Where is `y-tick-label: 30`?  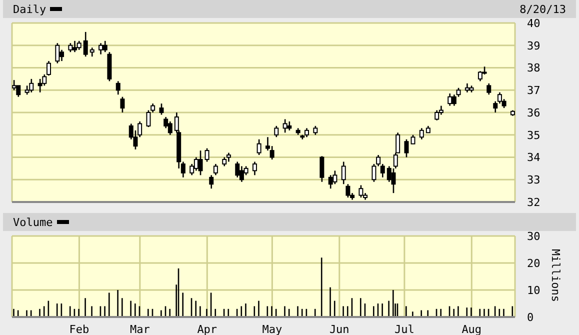 y-tick-label: 30 is located at coordinates (533, 236).